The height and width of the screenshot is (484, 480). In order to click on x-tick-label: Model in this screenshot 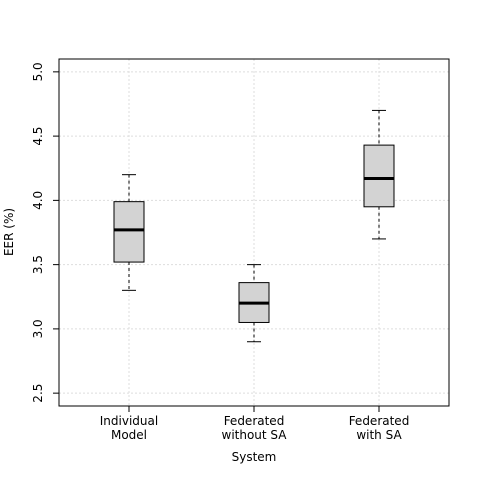, I will do `click(129, 435)`.